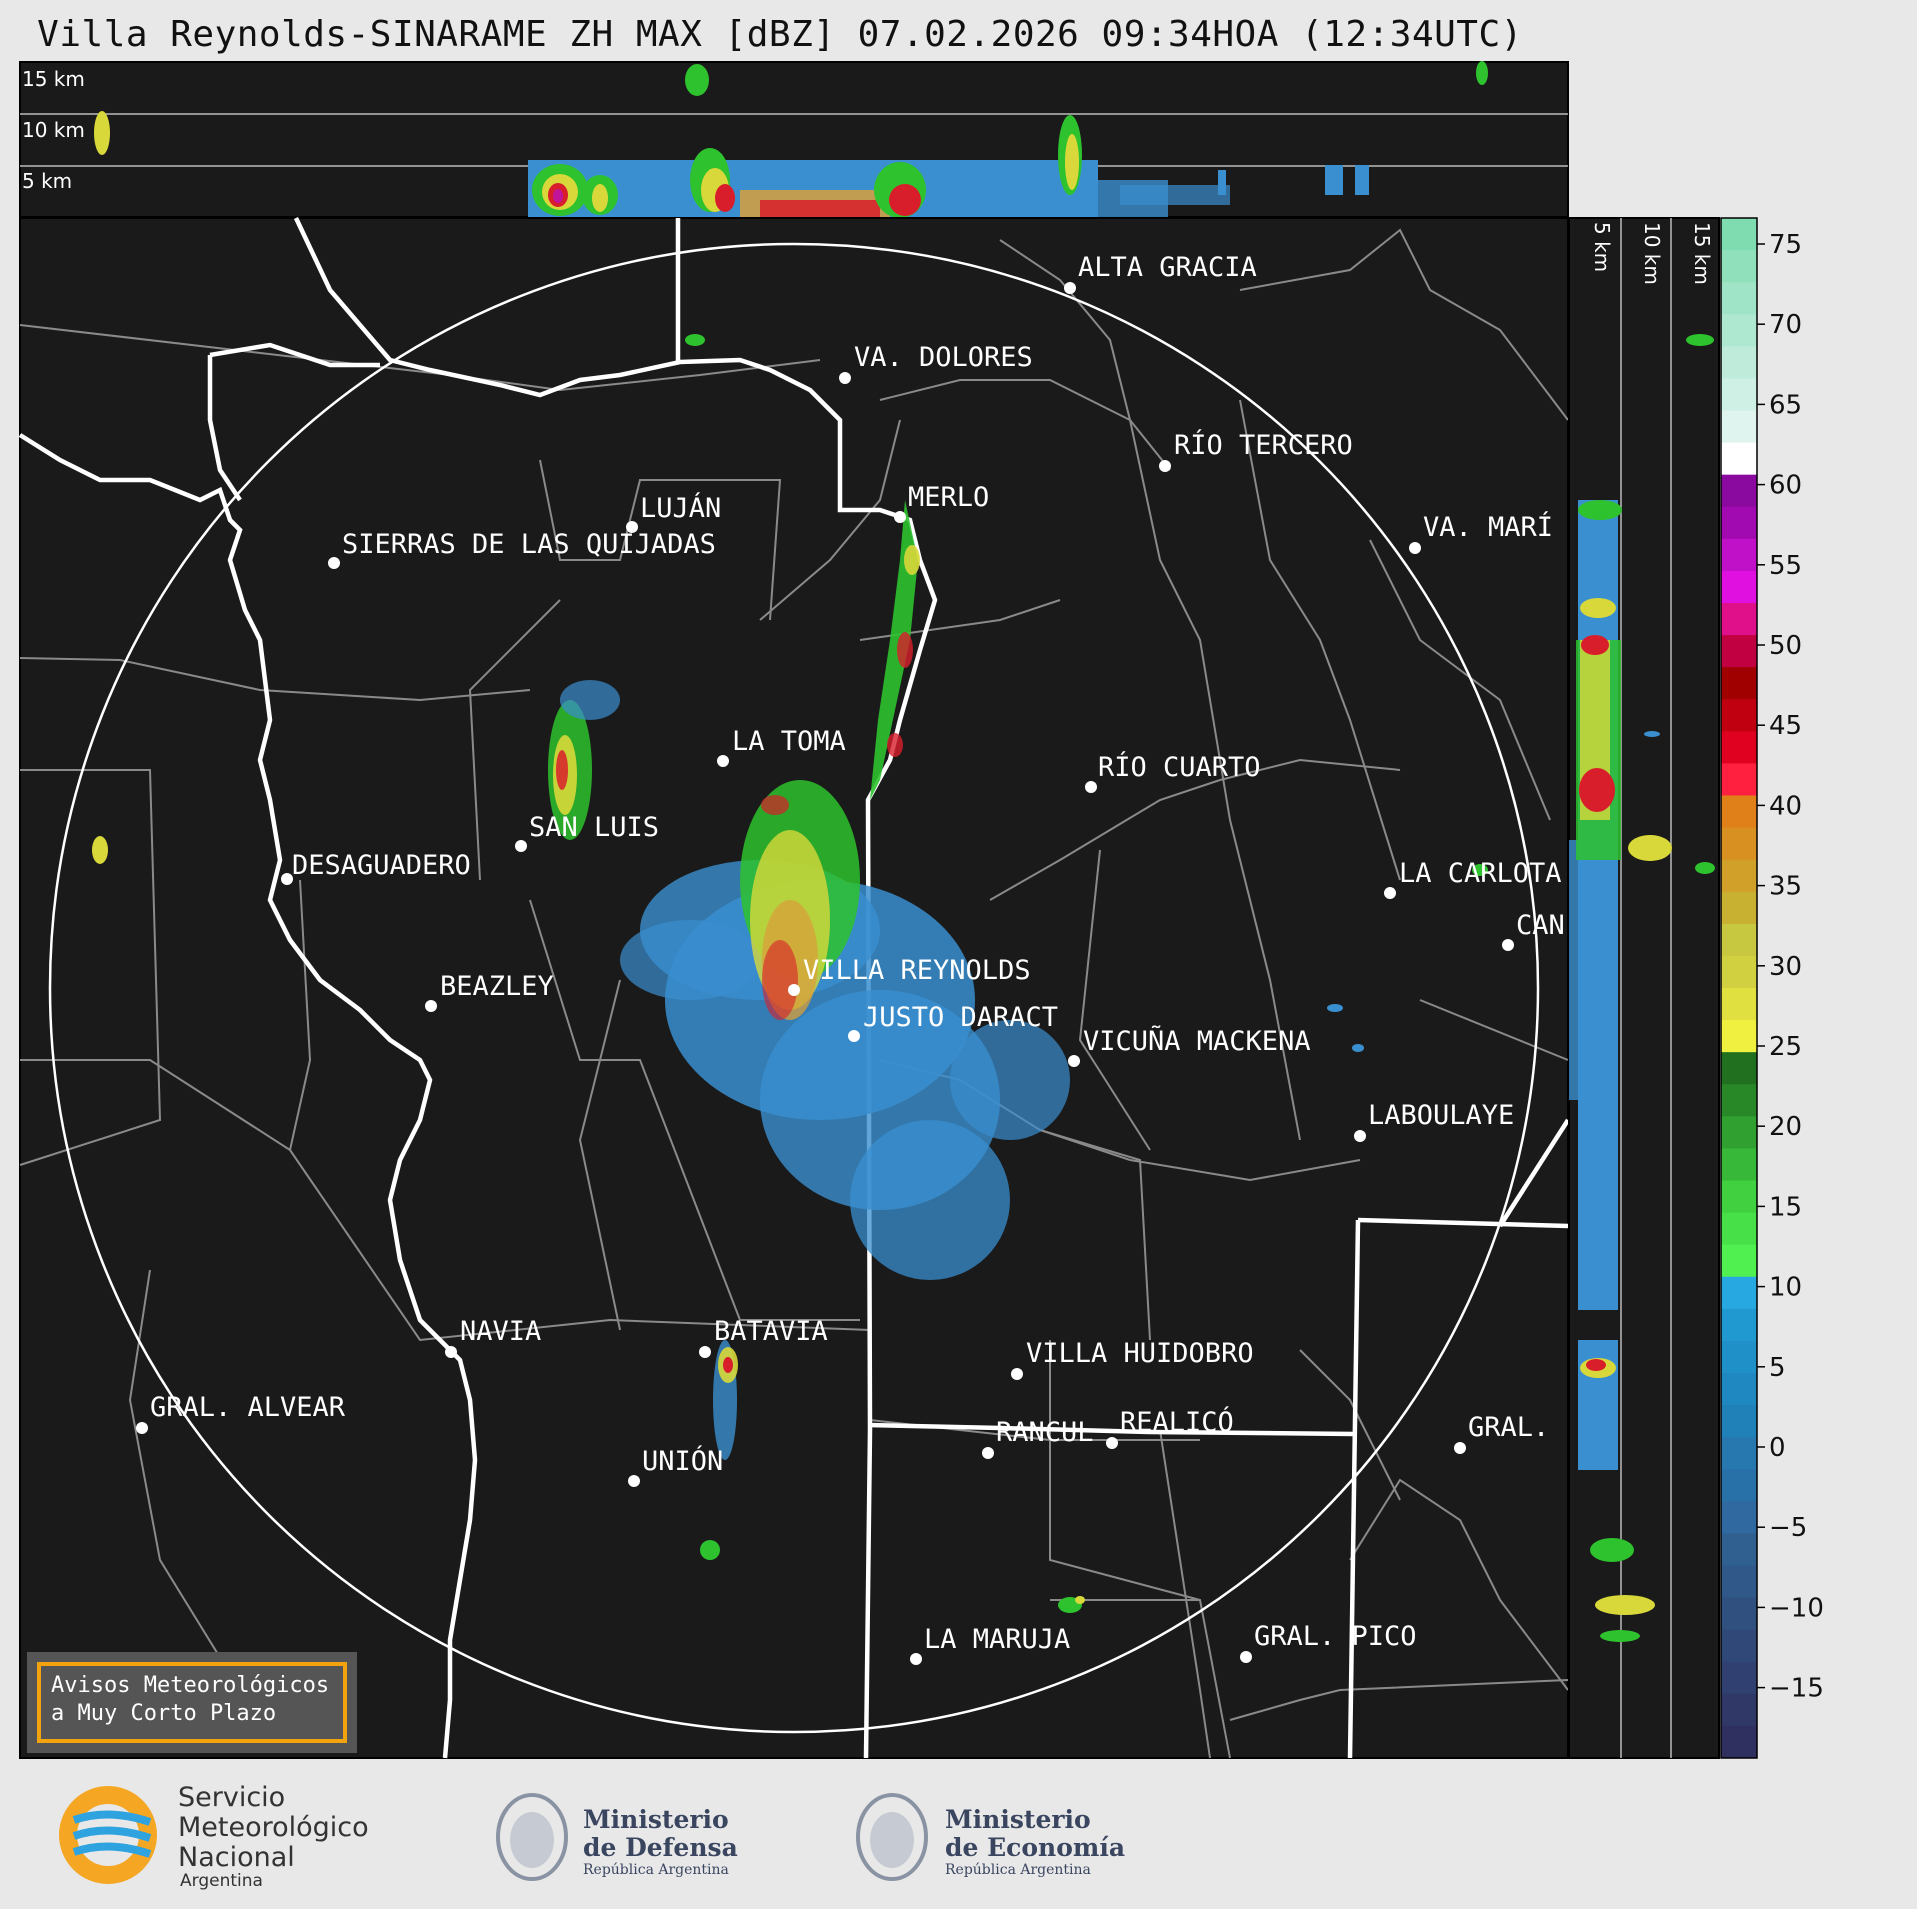  I want to click on city-marker: RANCUL, so click(1038, 1438).